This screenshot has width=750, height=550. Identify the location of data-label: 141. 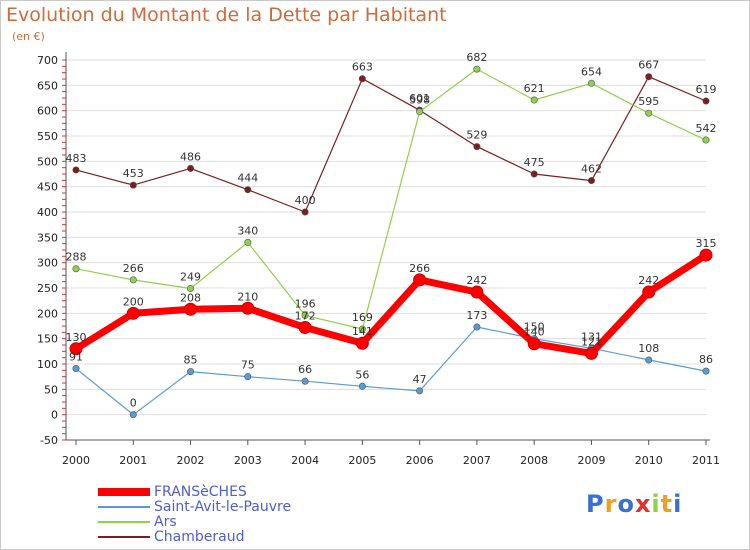
(362, 331).